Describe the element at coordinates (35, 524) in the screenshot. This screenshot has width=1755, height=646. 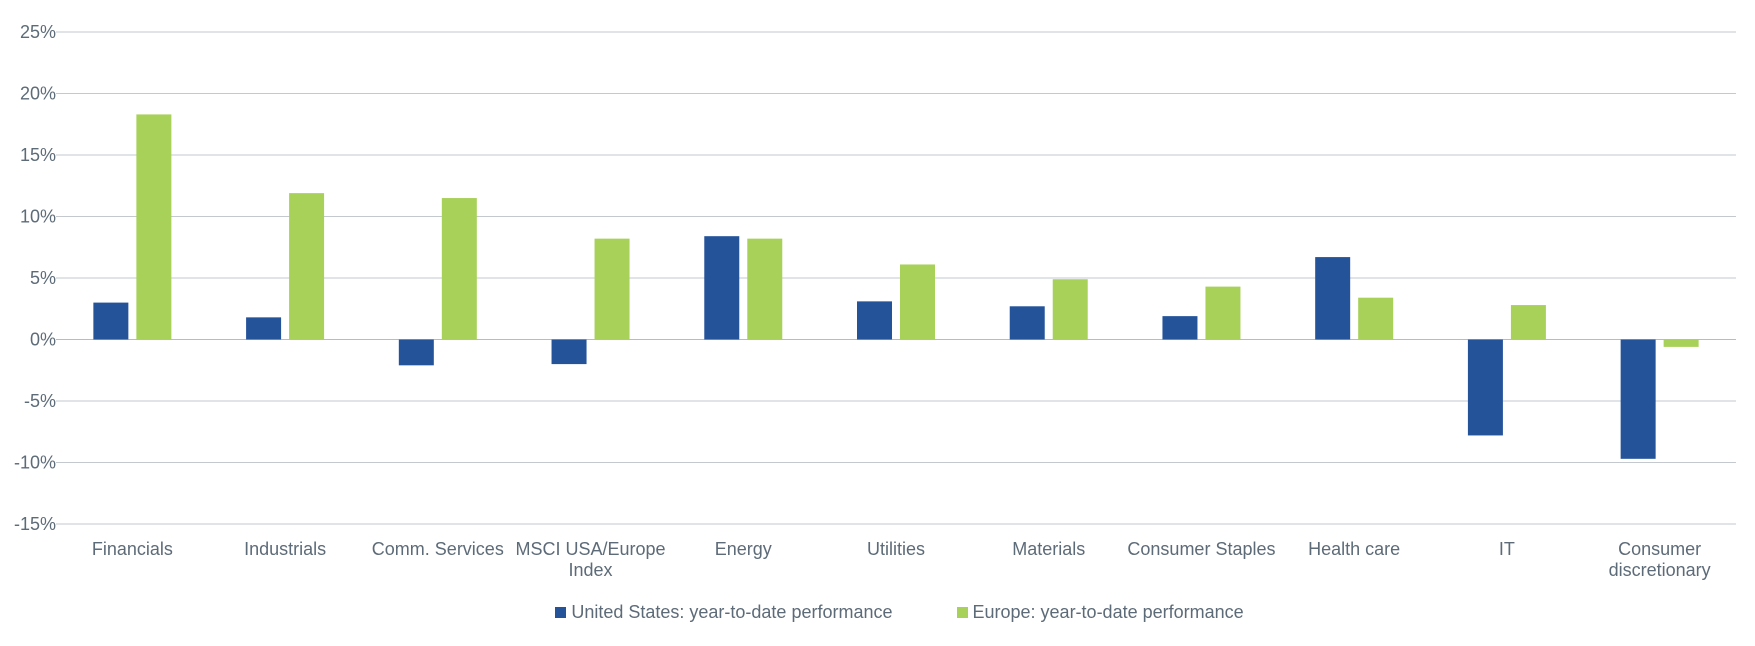
I see `y-tick-label: -15%` at that location.